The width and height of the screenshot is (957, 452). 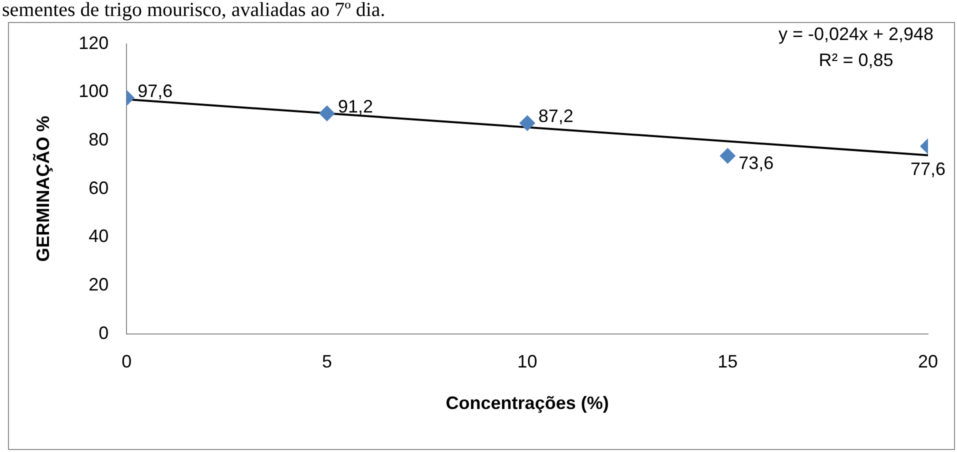 What do you see at coordinates (527, 362) in the screenshot?
I see `x-tick-label: 10` at bounding box center [527, 362].